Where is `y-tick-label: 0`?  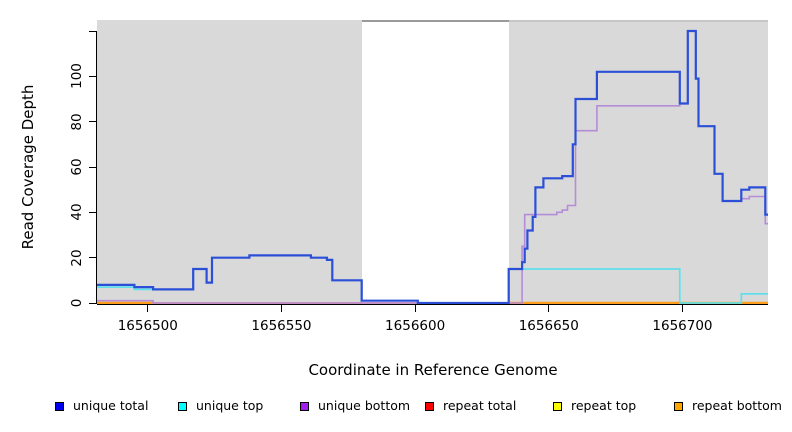 y-tick-label: 0 is located at coordinates (77, 303).